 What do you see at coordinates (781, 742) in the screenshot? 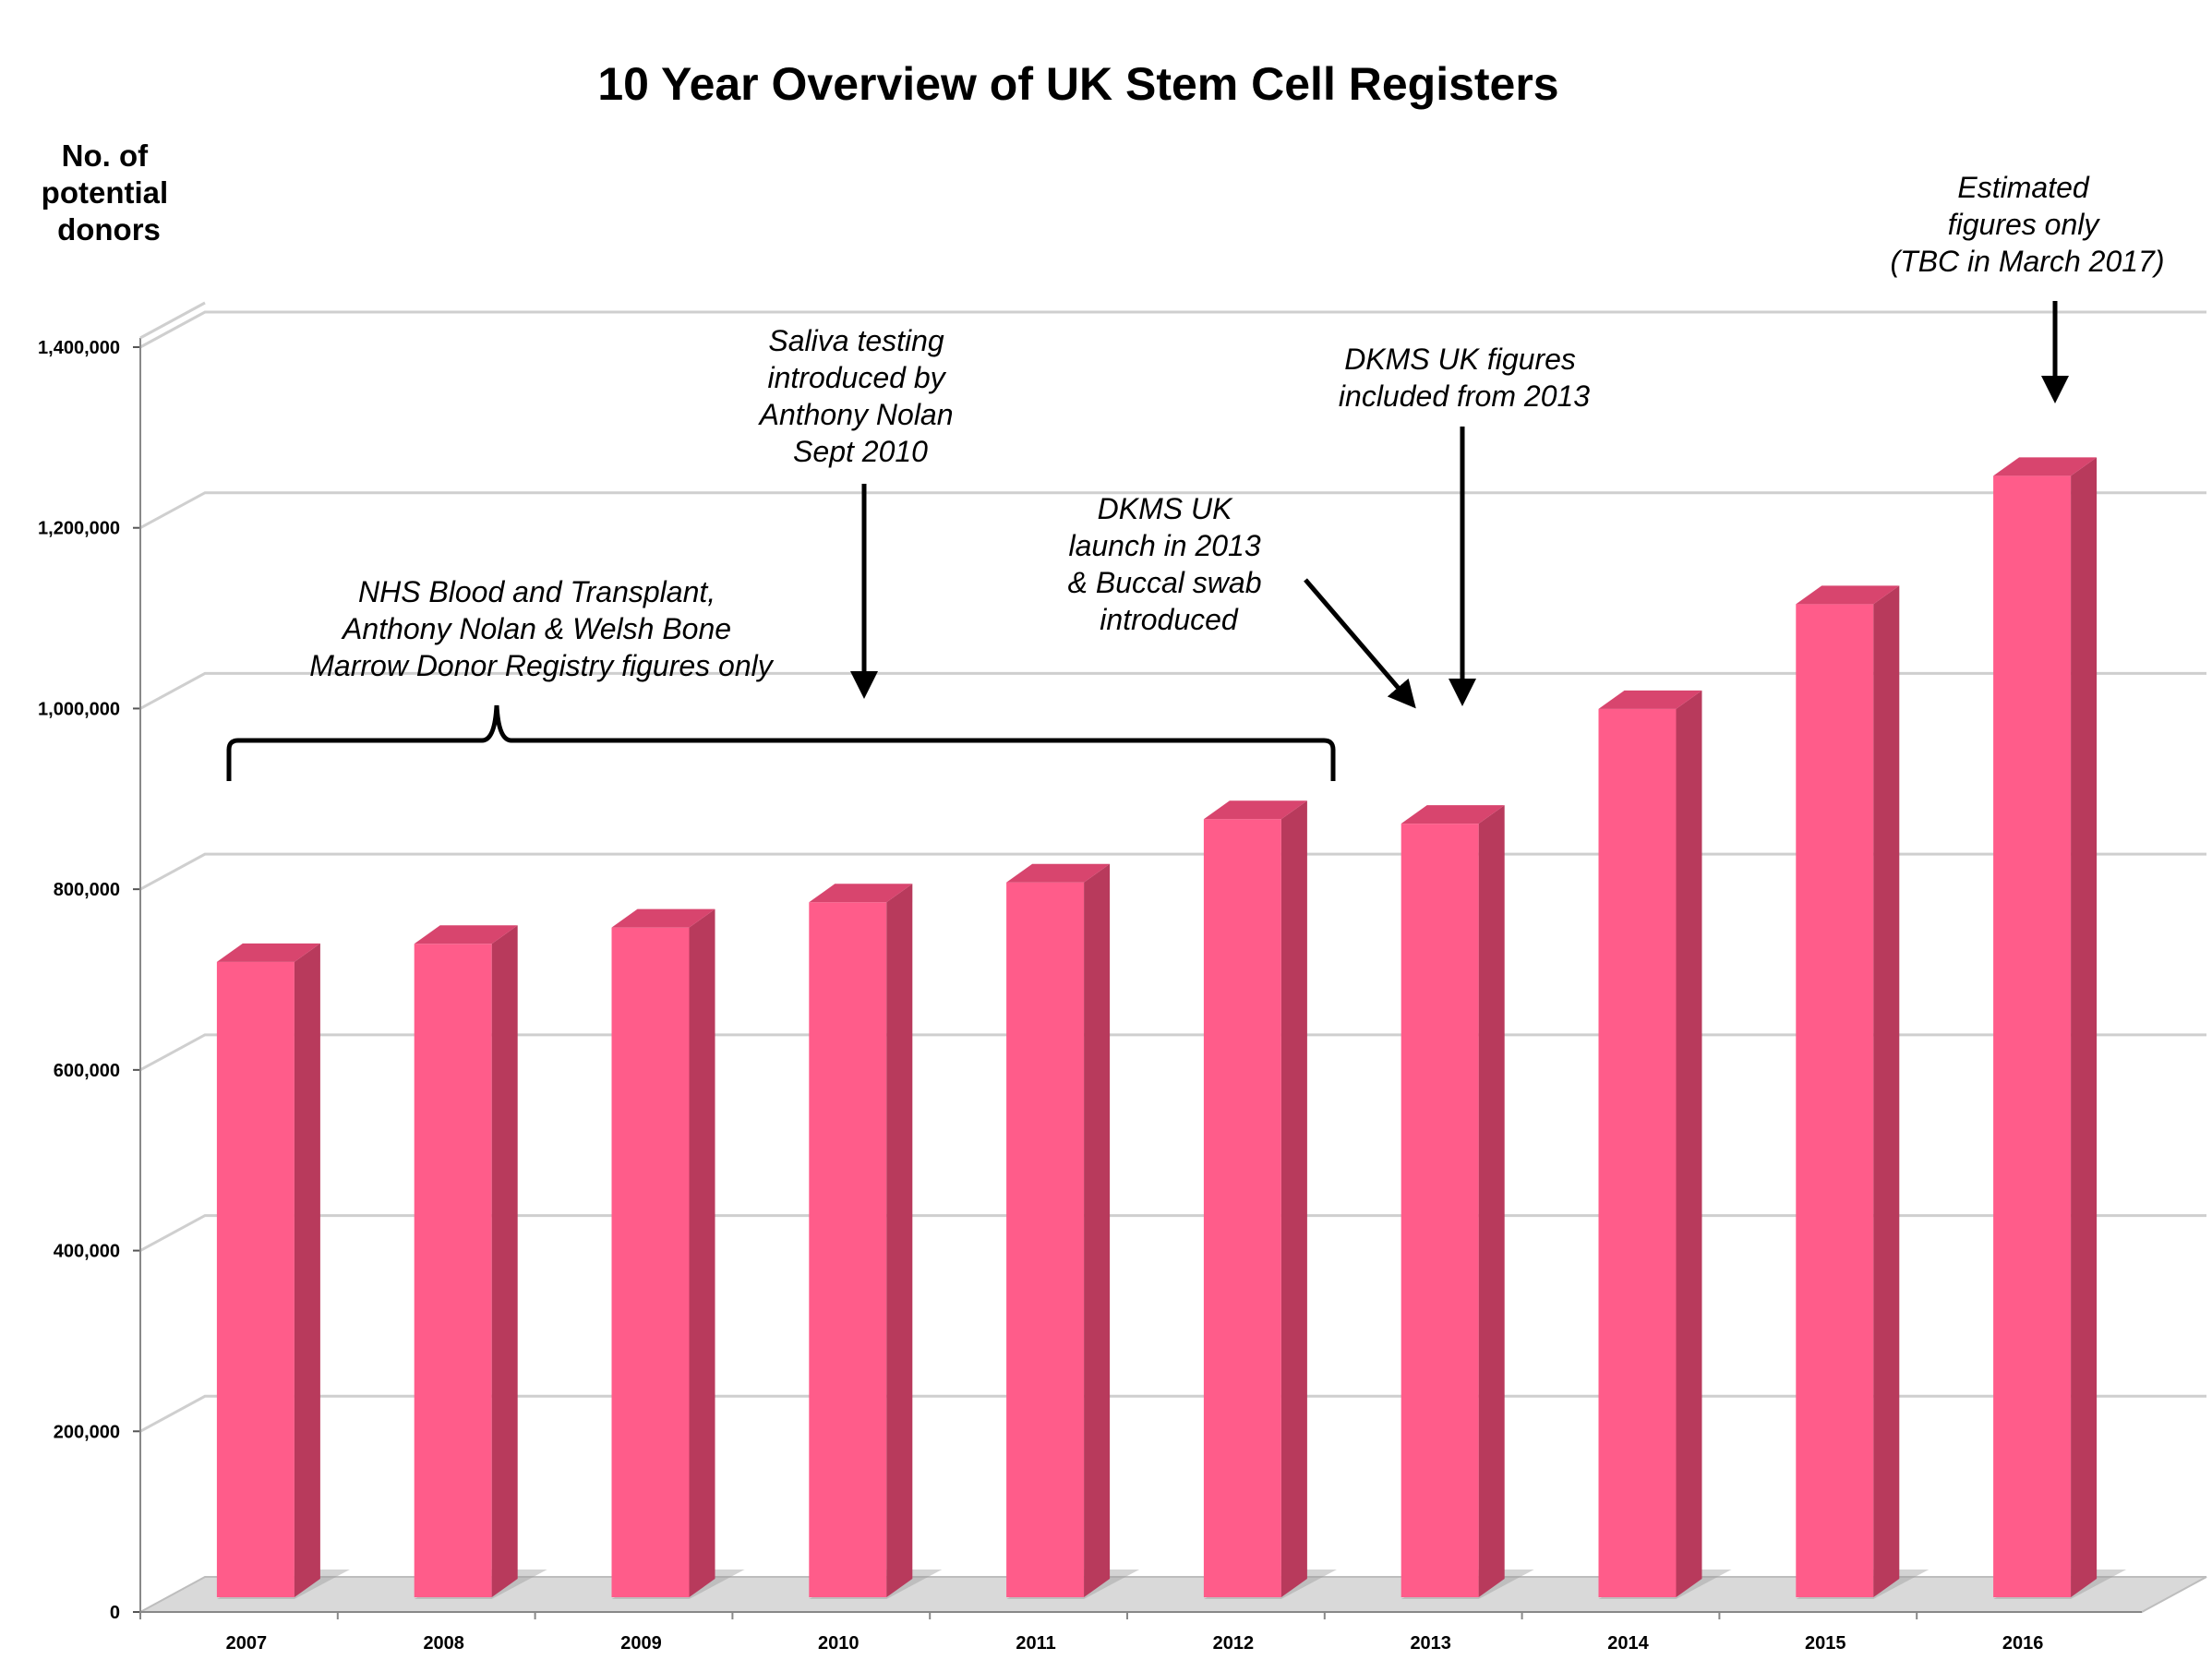
I see `annotation-nhs-bracket` at bounding box center [781, 742].